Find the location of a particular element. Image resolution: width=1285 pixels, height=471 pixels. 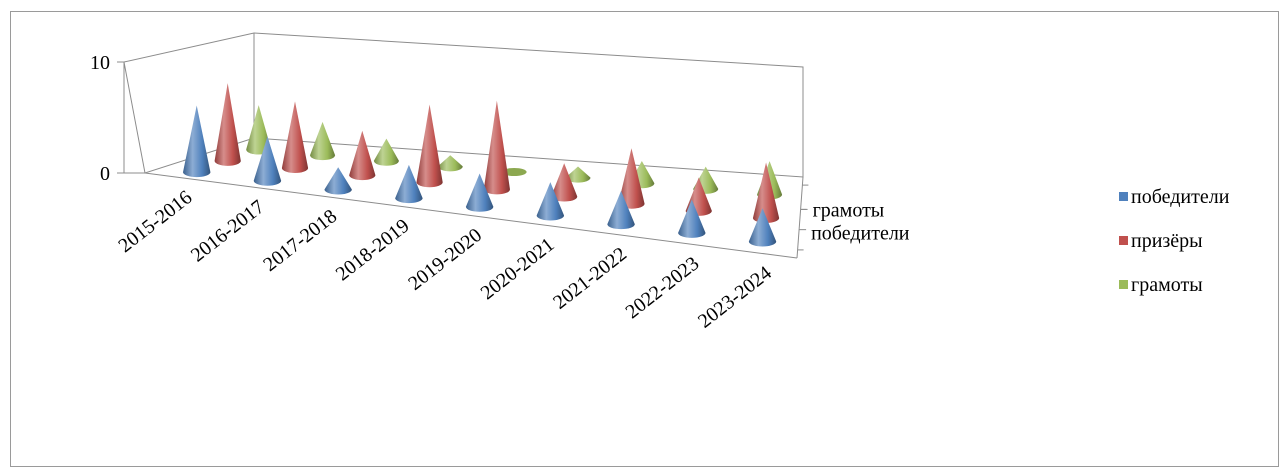

category-label: 2016-2017 is located at coordinates (228, 231).